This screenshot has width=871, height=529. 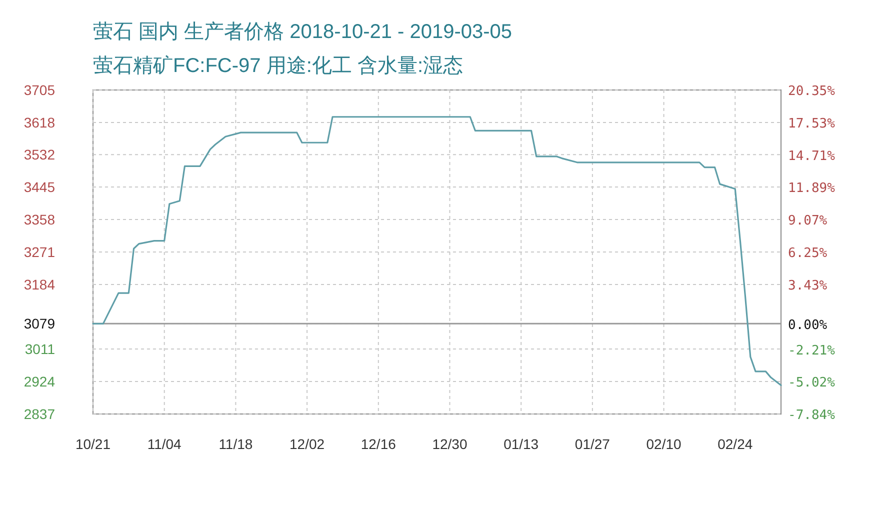 What do you see at coordinates (93, 444) in the screenshot?
I see `x-tick-label: 10/21` at bounding box center [93, 444].